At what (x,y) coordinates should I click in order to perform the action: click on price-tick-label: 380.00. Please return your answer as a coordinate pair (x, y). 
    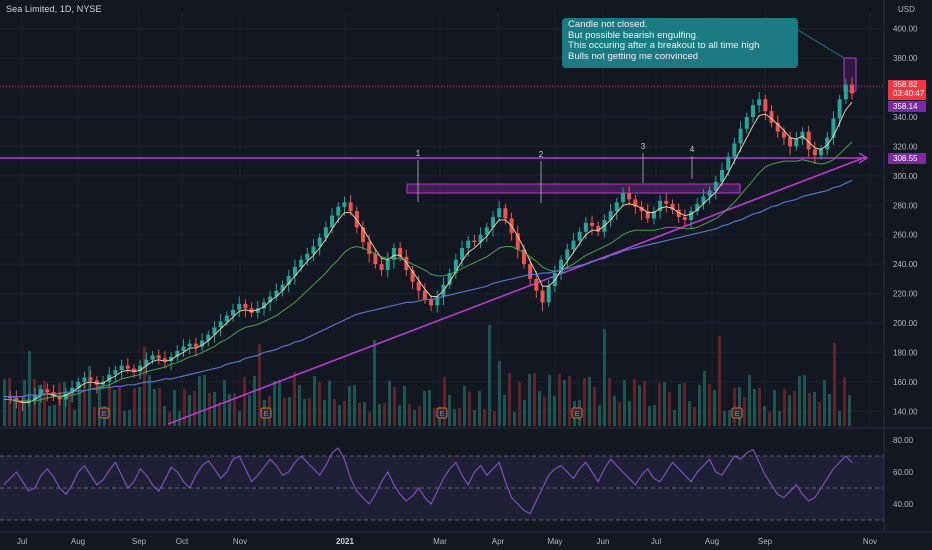
    Looking at the image, I should click on (905, 58).